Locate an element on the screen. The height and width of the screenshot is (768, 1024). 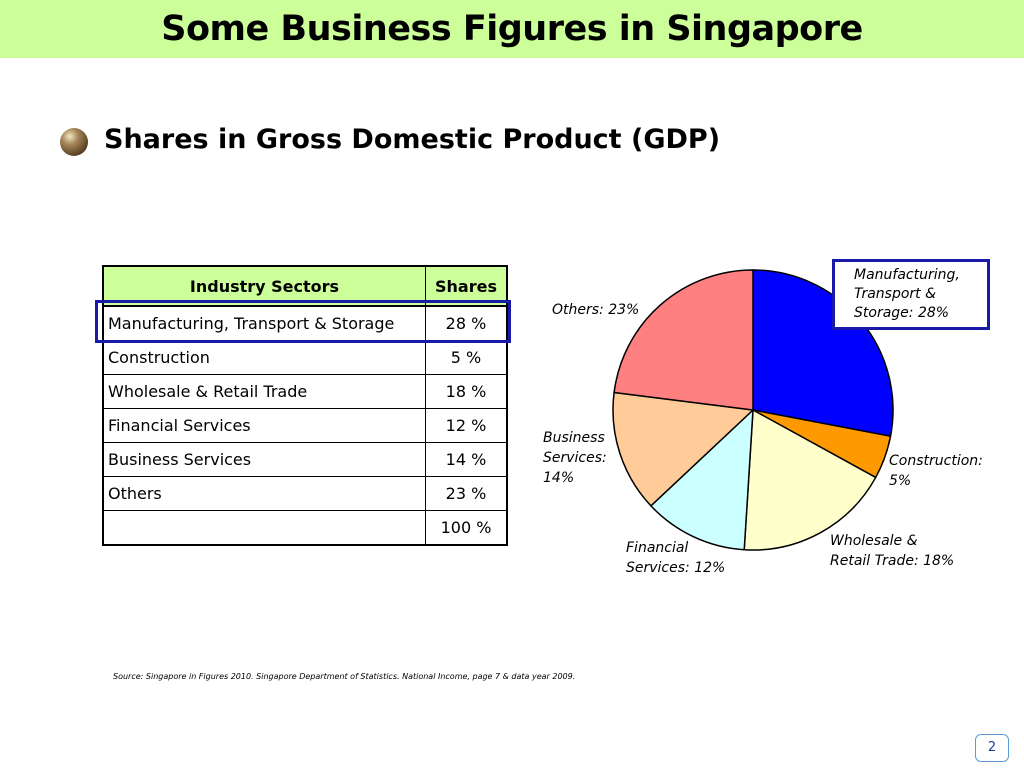
pie-label-manufacturing: Manufacturing, Transport & Storage: 28% is located at coordinates (907, 294).